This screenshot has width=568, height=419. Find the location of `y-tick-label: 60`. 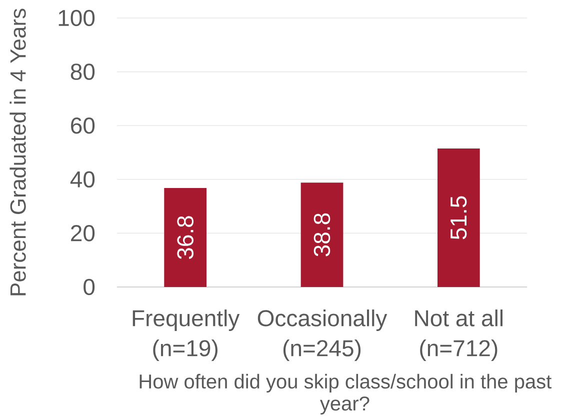

y-tick-label: 60 is located at coordinates (83, 125).